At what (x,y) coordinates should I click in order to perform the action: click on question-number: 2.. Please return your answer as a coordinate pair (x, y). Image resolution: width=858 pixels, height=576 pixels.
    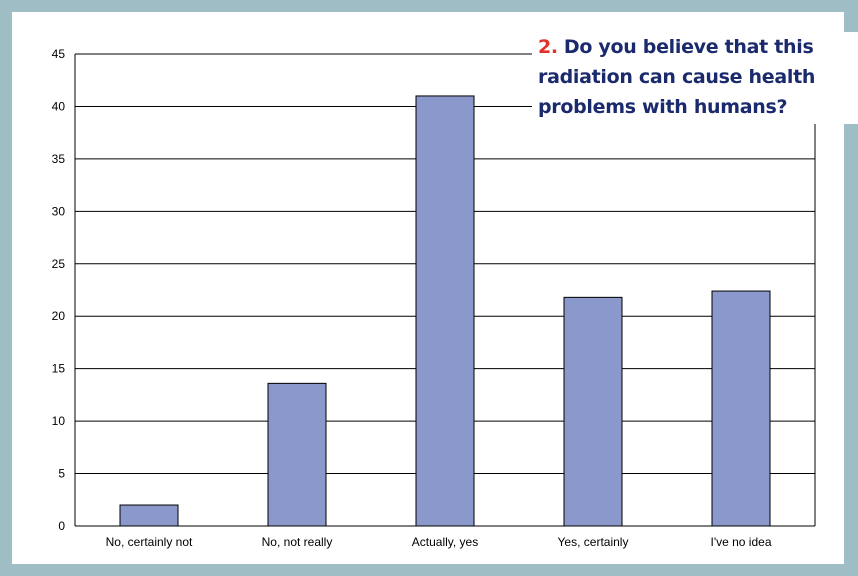
    Looking at the image, I should click on (548, 47).